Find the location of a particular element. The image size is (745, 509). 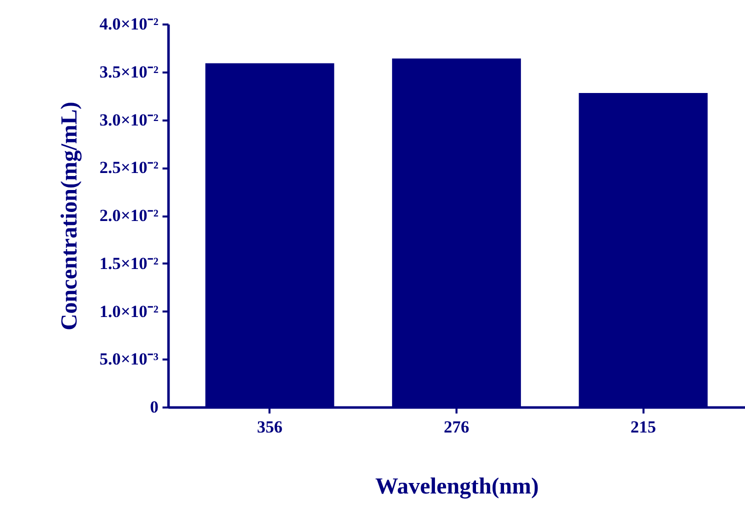

x-tick-label: 356 is located at coordinates (270, 427).